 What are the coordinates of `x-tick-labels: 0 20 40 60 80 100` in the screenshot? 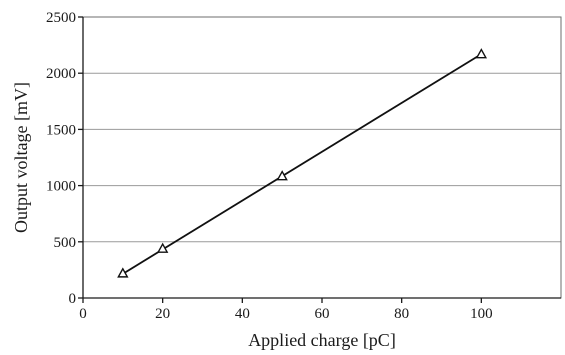 It's located at (286, 310).